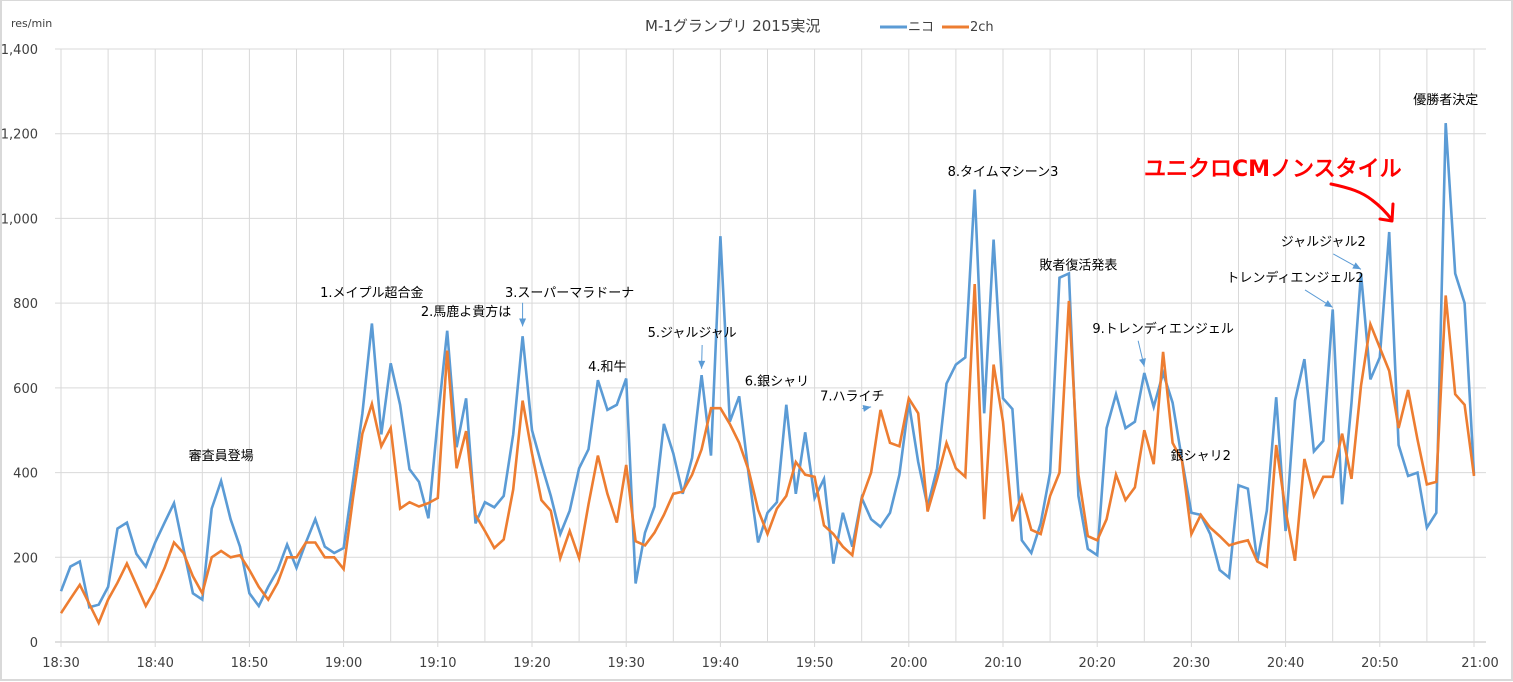 The height and width of the screenshot is (682, 1513). Describe the element at coordinates (1201, 456) in the screenshot. I see `annotation-label: 銀シャリ2` at that location.